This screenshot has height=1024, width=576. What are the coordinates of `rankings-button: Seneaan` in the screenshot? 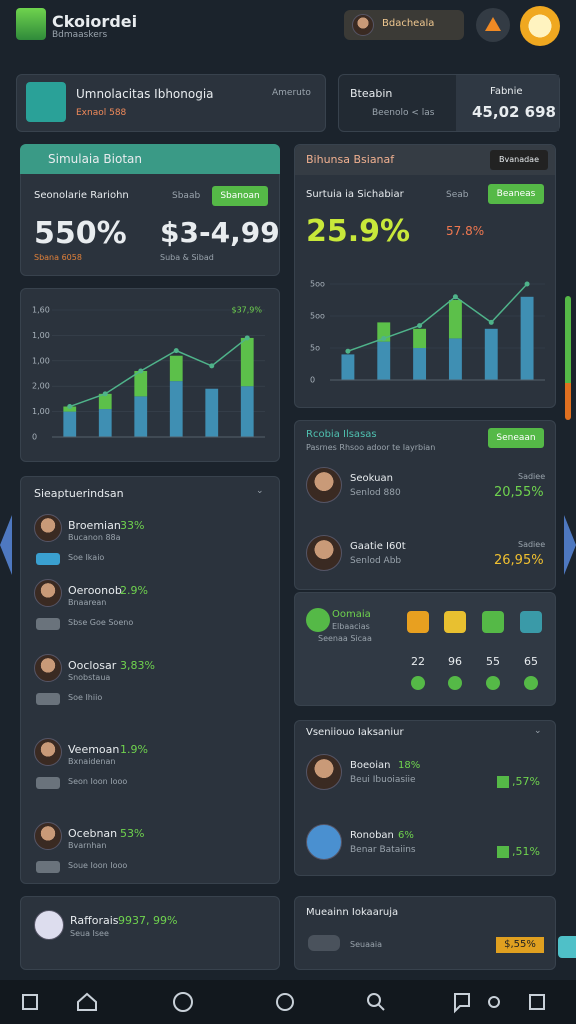 It's located at (516, 438).